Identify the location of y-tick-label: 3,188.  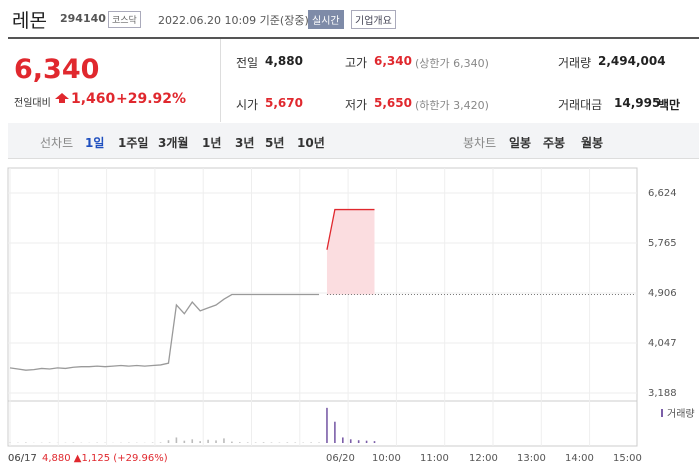
(662, 393).